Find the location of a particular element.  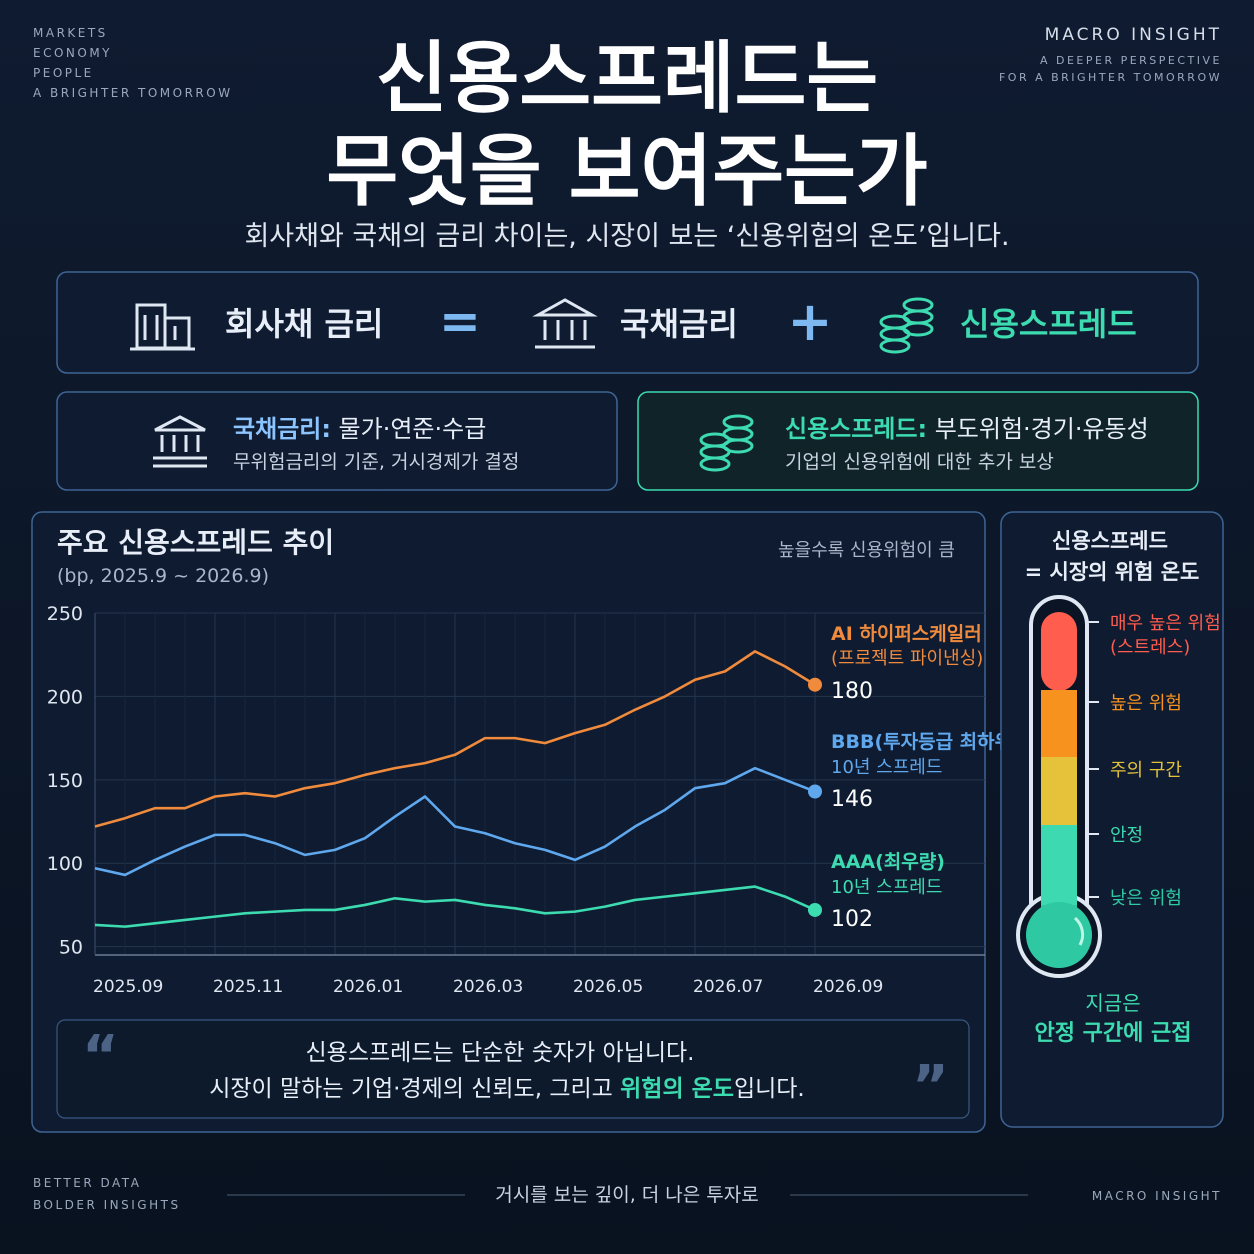

y-tick-label: 250 is located at coordinates (65, 614).